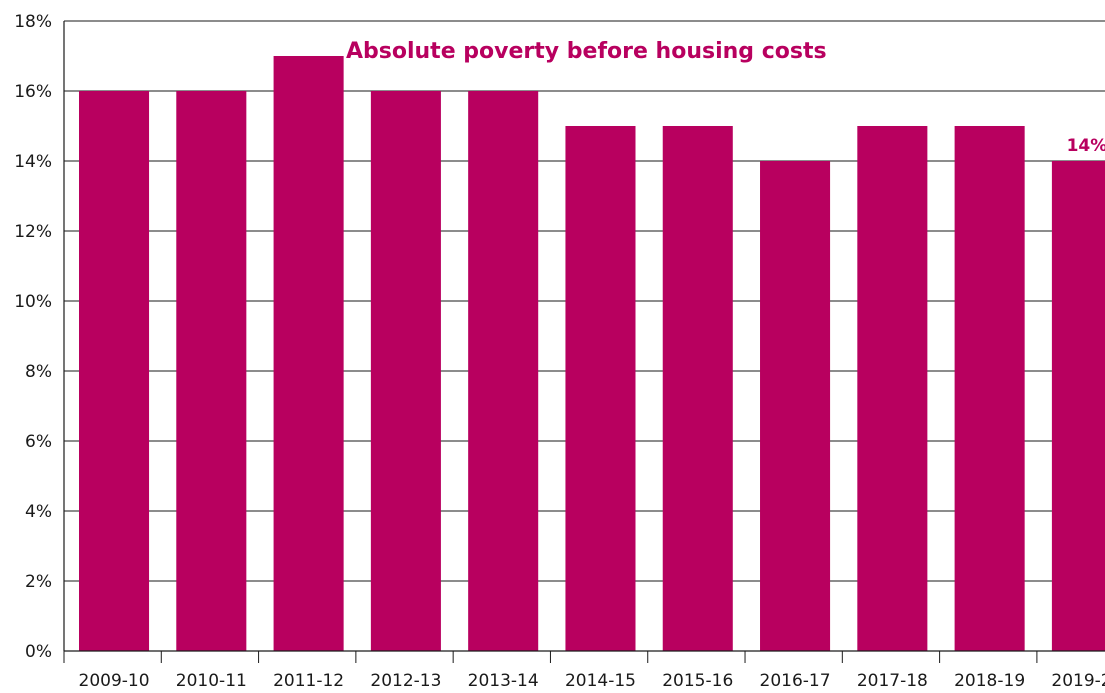  Describe the element at coordinates (38, 582) in the screenshot. I see `y-tick-label-2: 2%` at that location.